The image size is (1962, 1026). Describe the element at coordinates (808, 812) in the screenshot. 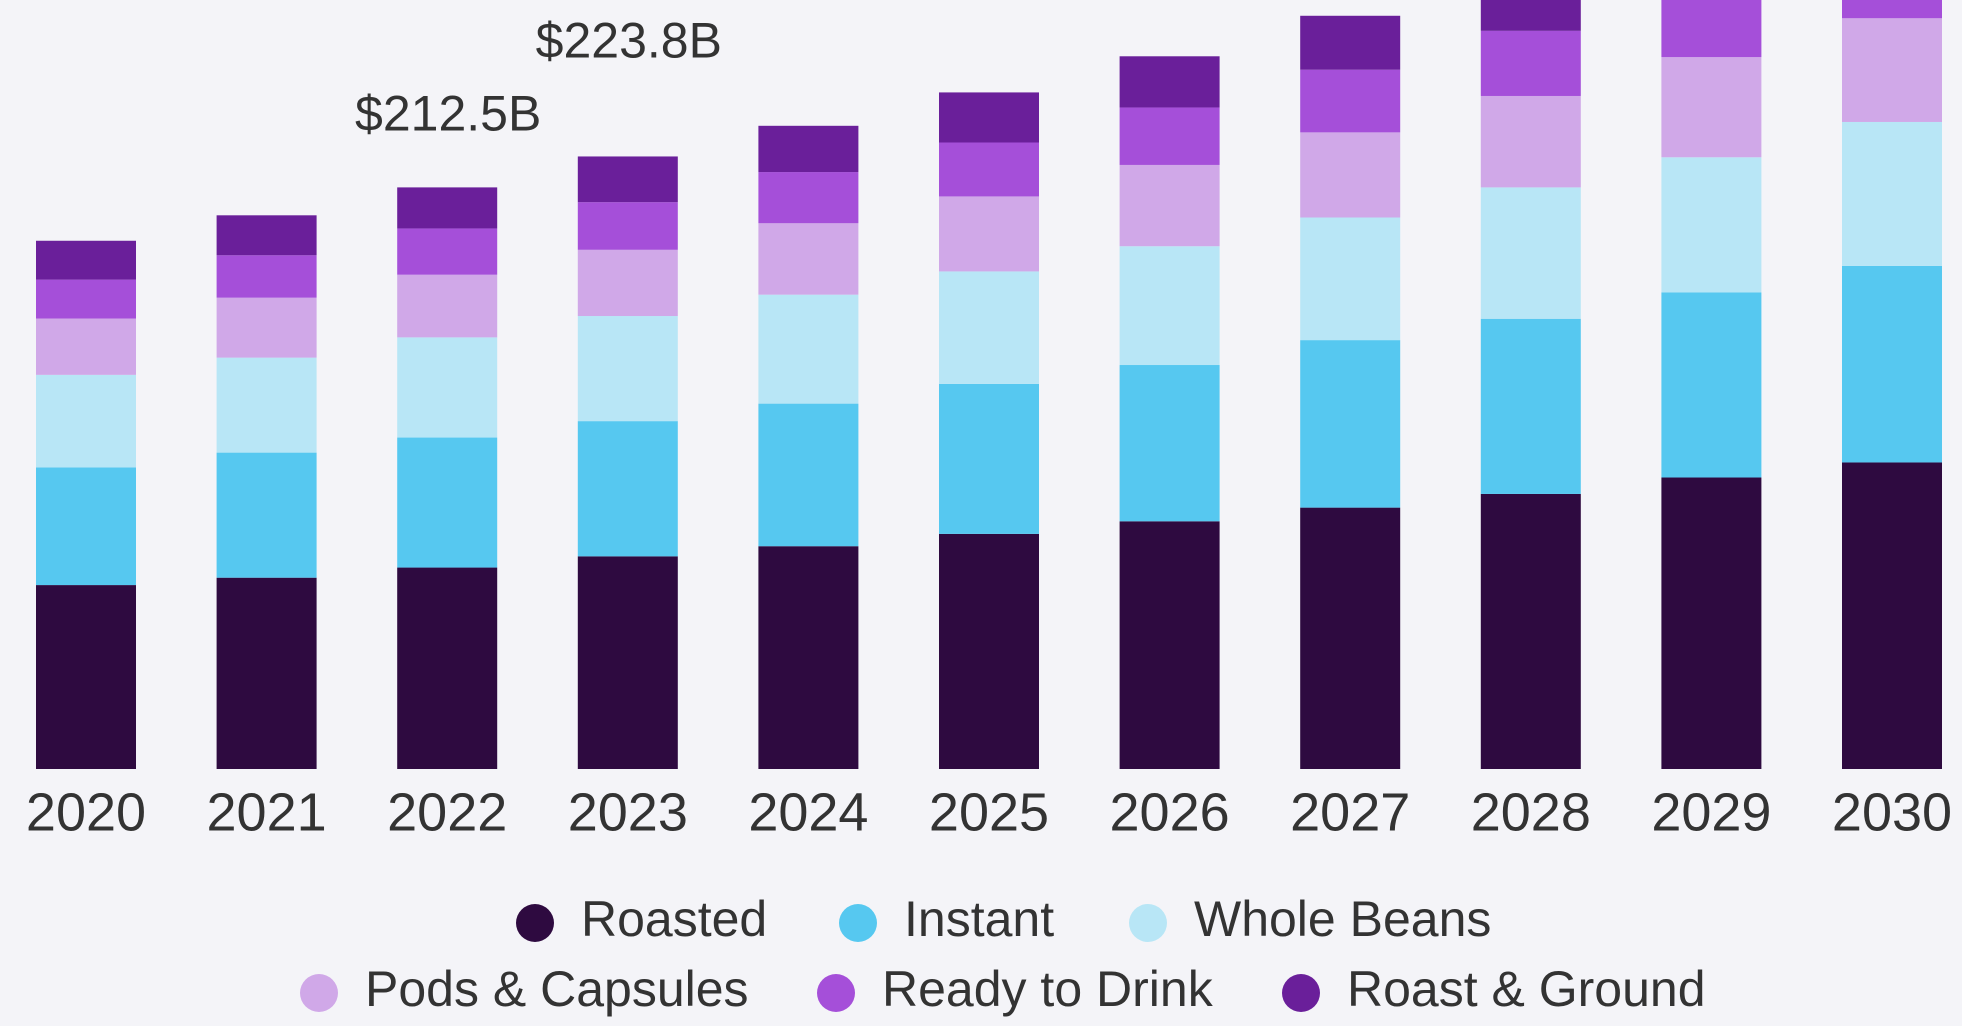

I see `x-tick-label: 2024` at that location.